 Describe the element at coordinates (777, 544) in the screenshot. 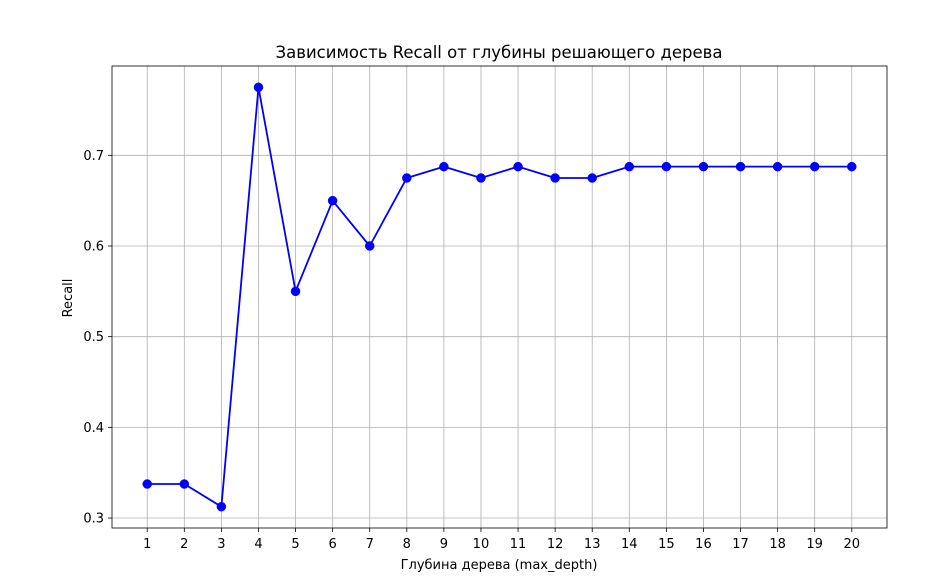

I see `x-tick-label: 18` at that location.